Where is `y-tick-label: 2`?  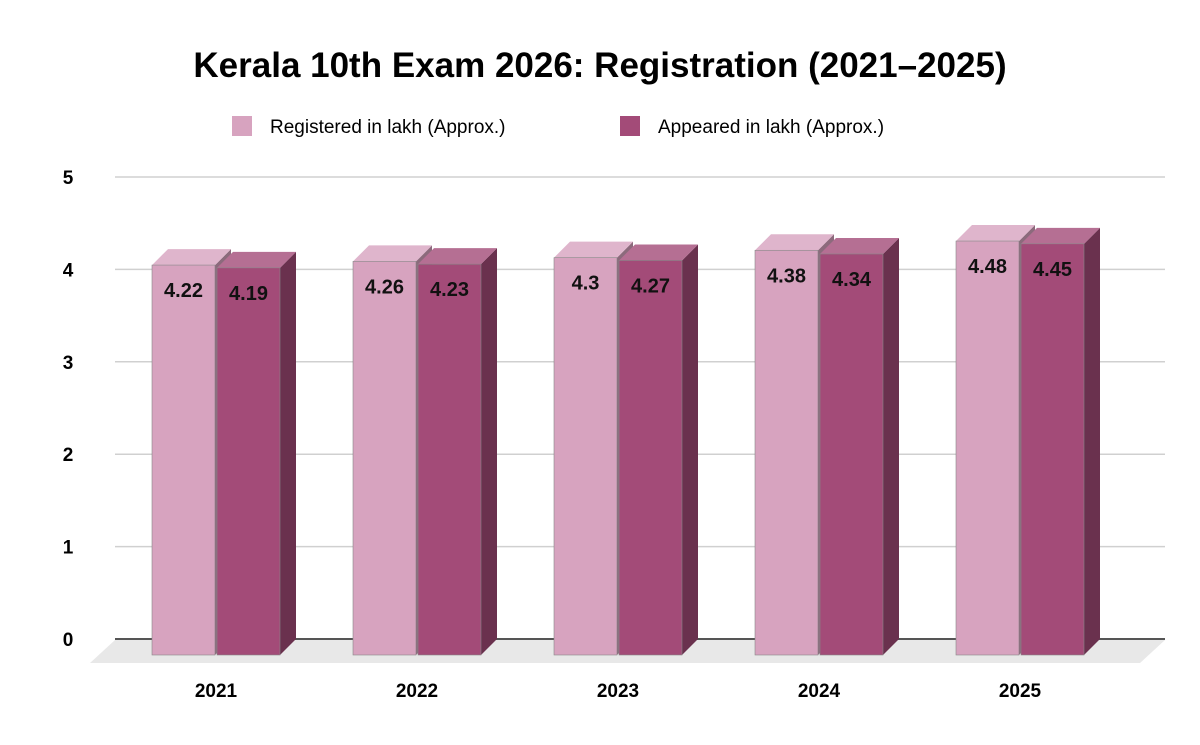 y-tick-label: 2 is located at coordinates (68, 455).